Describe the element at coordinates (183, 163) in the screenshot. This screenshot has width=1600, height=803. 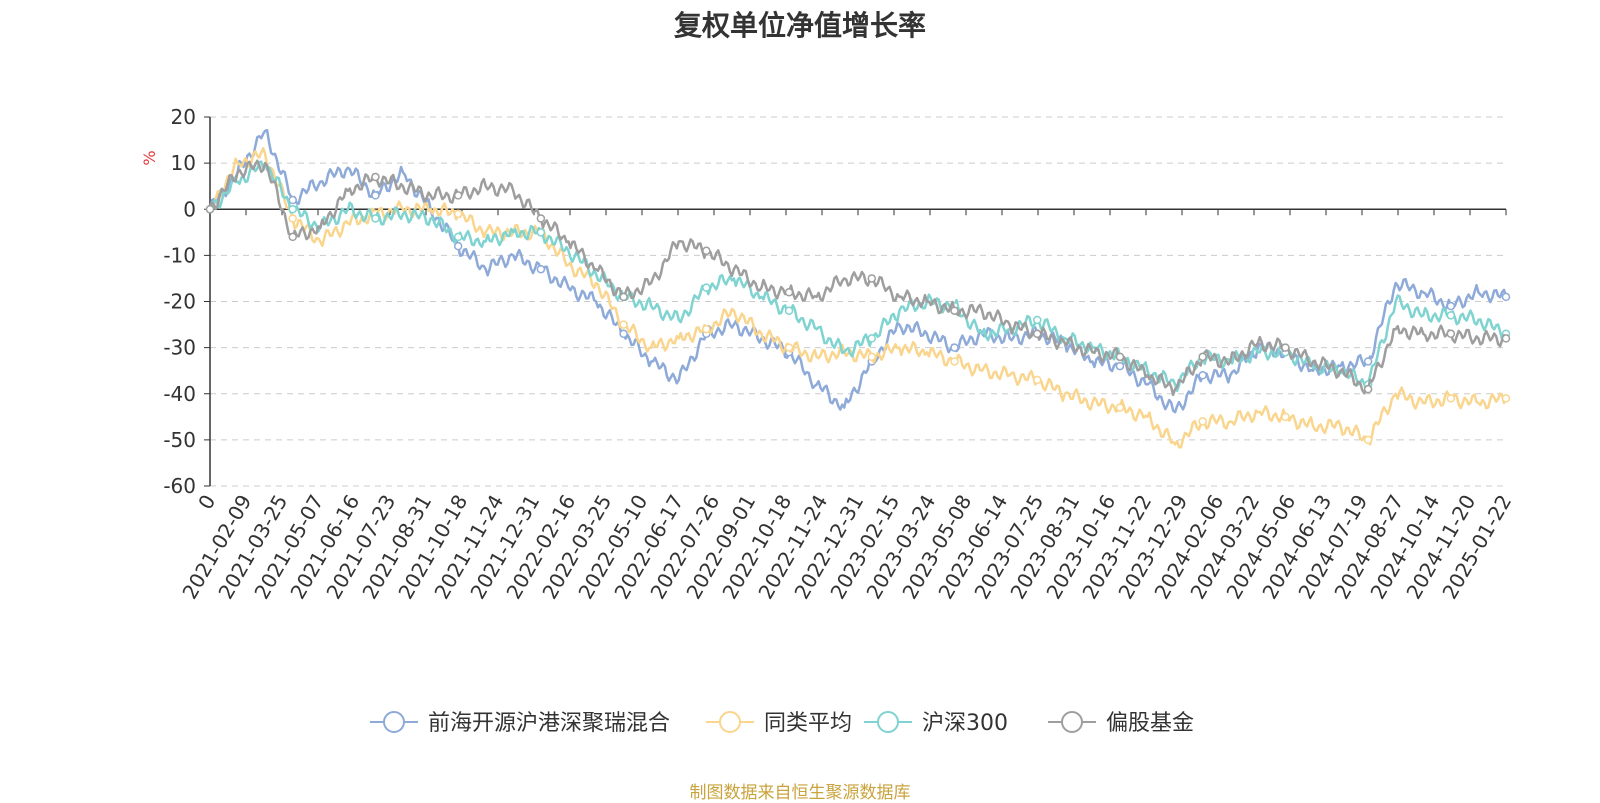
I see `y-tick-label: 10` at that location.